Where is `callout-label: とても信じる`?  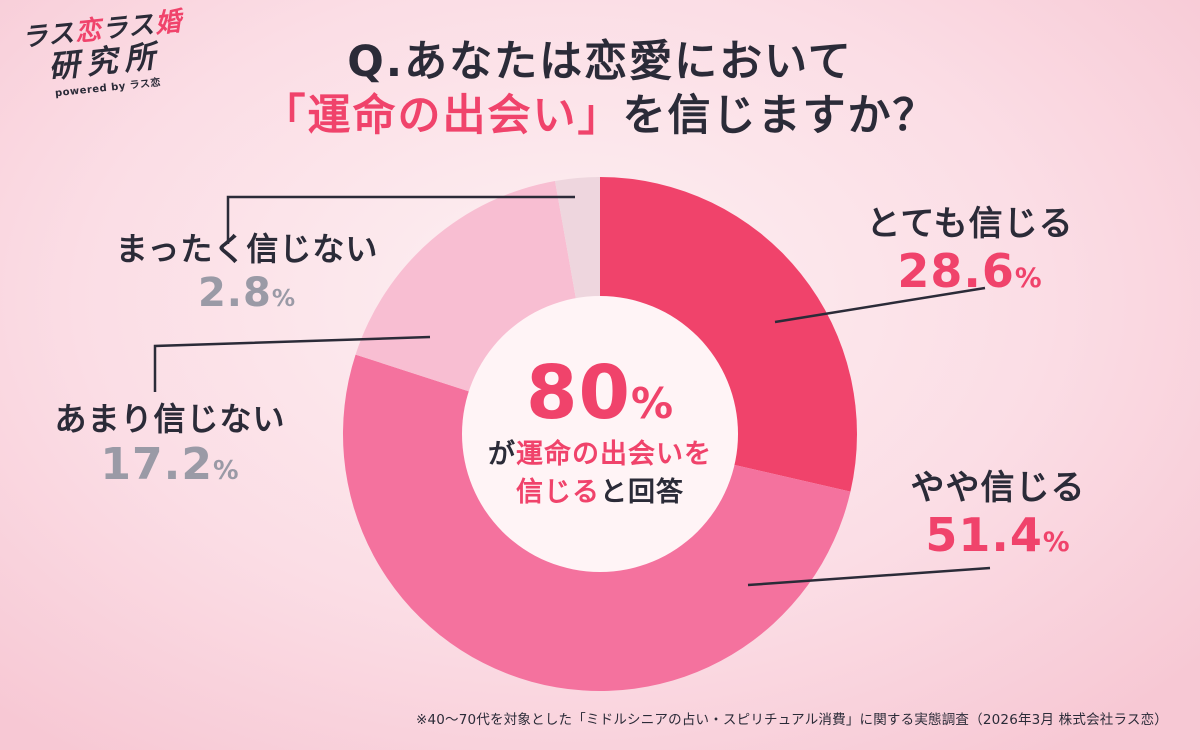 callout-label: とても信じる is located at coordinates (970, 224).